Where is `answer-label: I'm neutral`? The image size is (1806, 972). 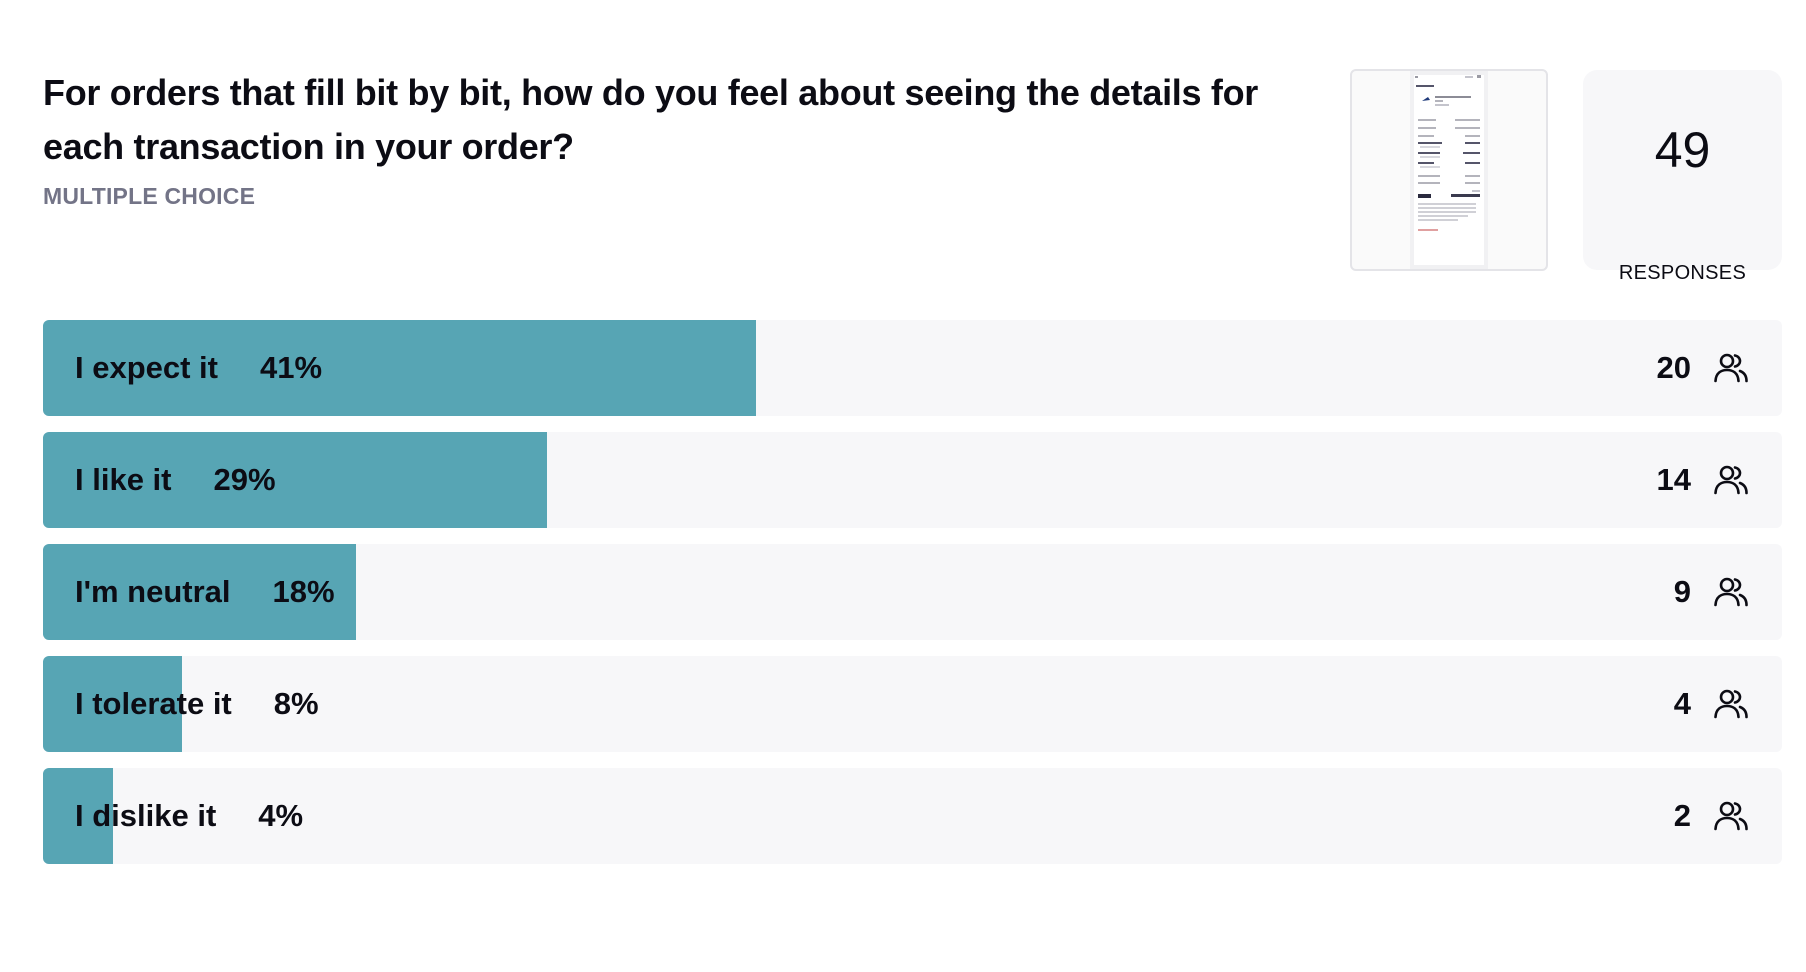 answer-label: I'm neutral is located at coordinates (153, 591).